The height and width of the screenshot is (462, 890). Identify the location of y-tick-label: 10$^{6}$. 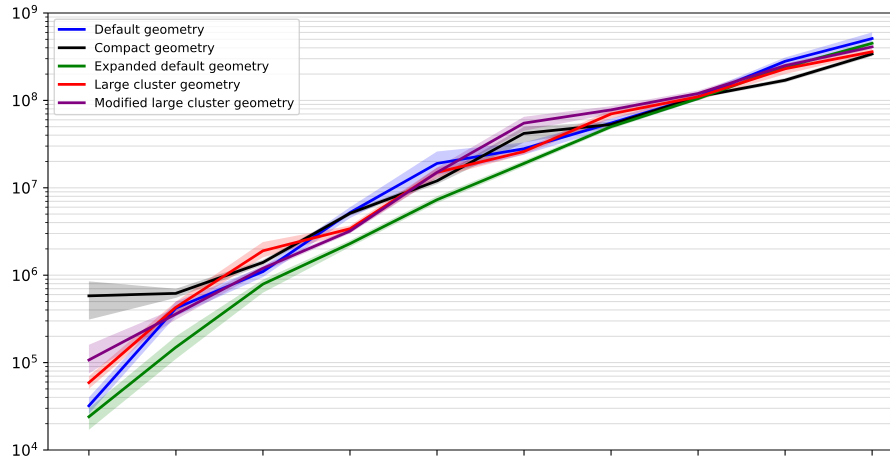
(25, 274).